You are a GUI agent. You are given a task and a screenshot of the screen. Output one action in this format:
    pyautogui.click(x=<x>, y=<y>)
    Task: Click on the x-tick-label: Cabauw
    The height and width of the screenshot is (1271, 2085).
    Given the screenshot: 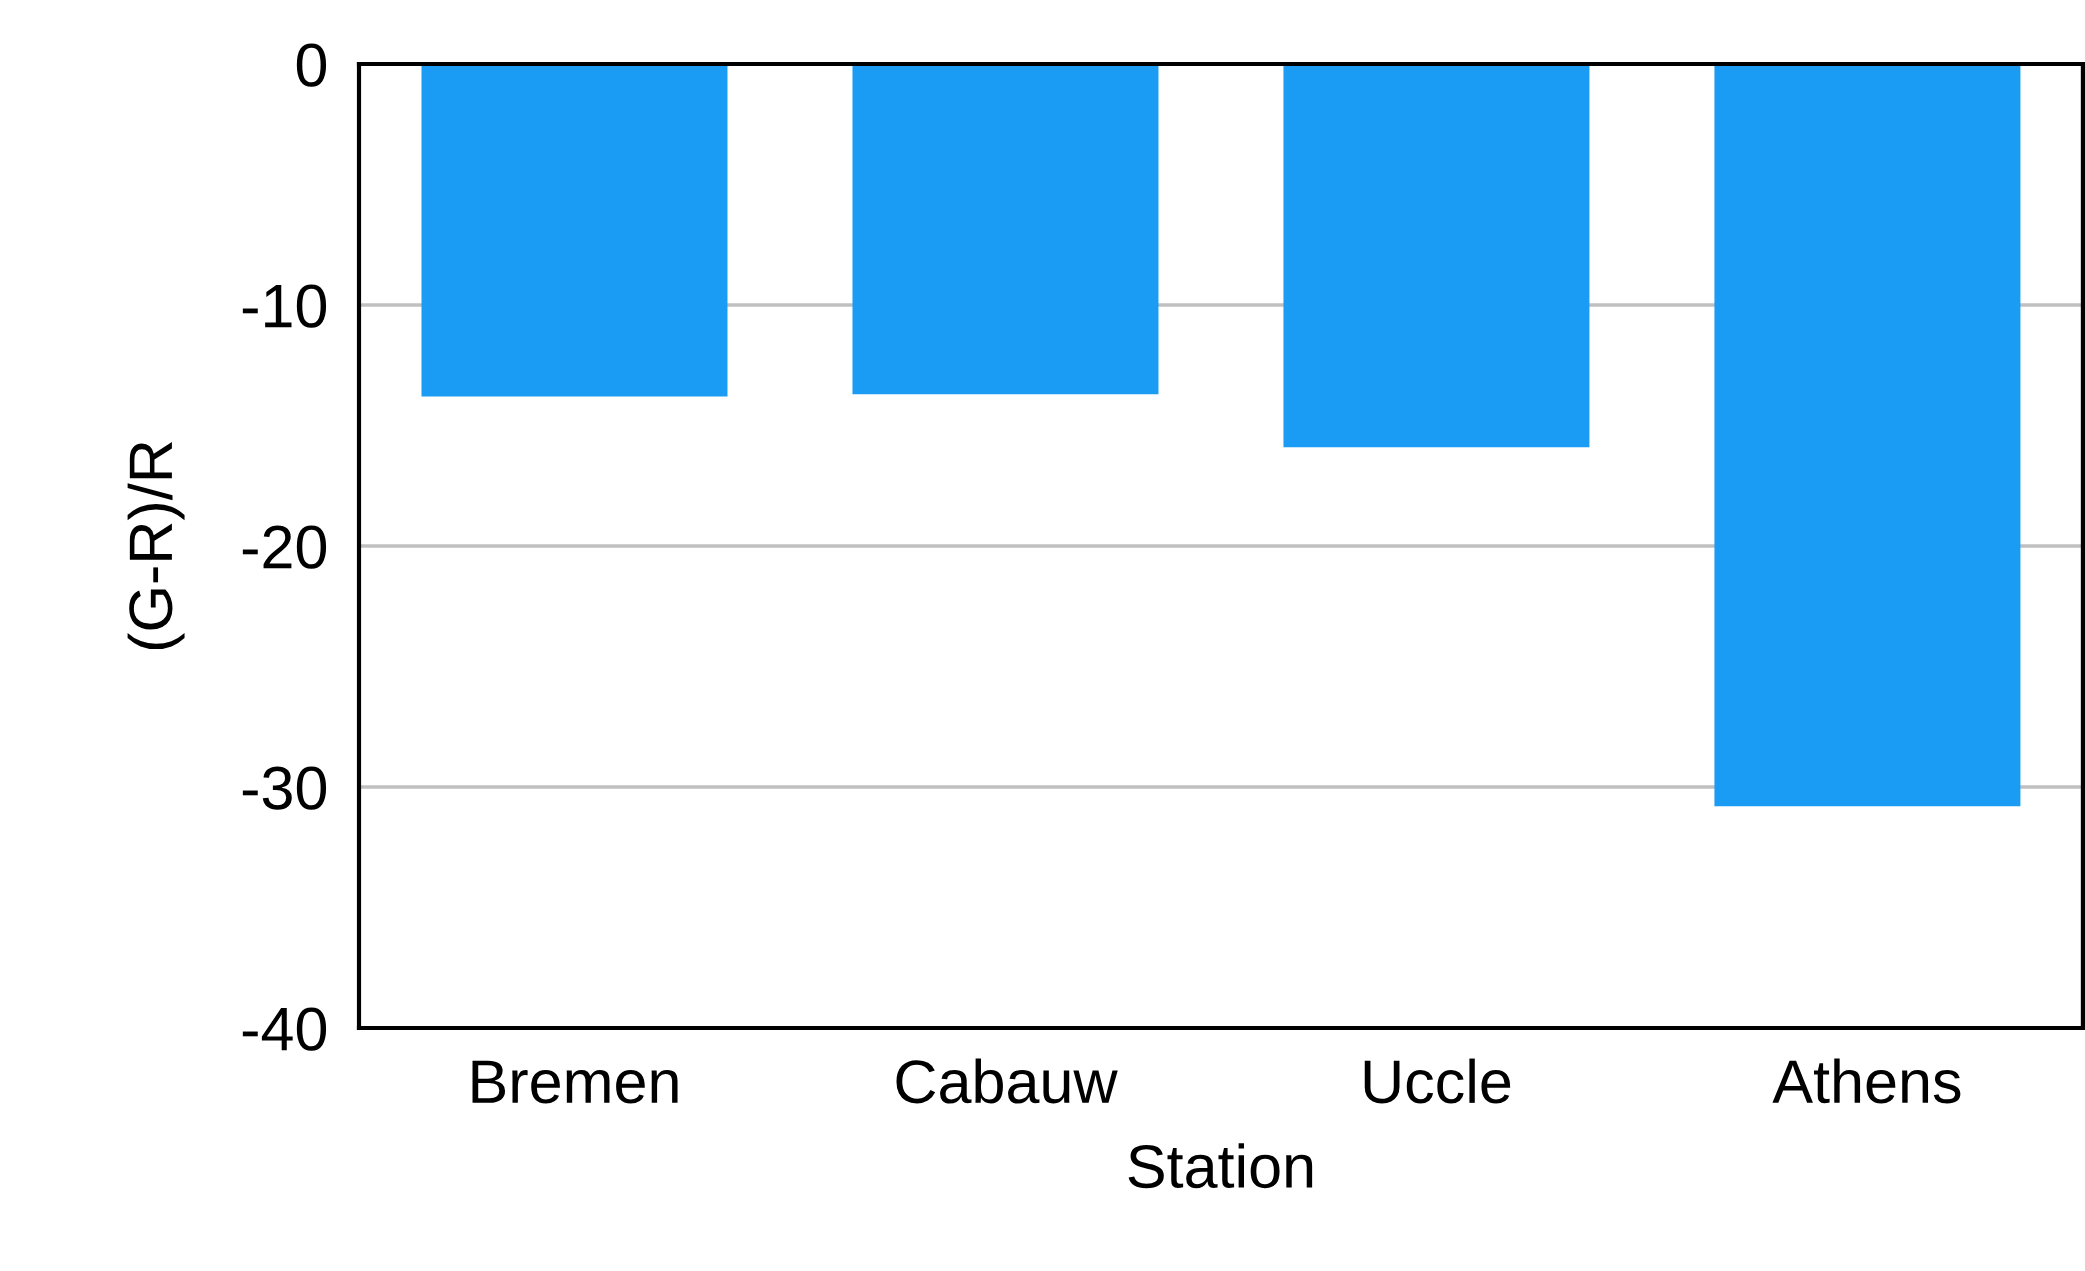 What is the action you would take?
    pyautogui.click(x=1007, y=1081)
    